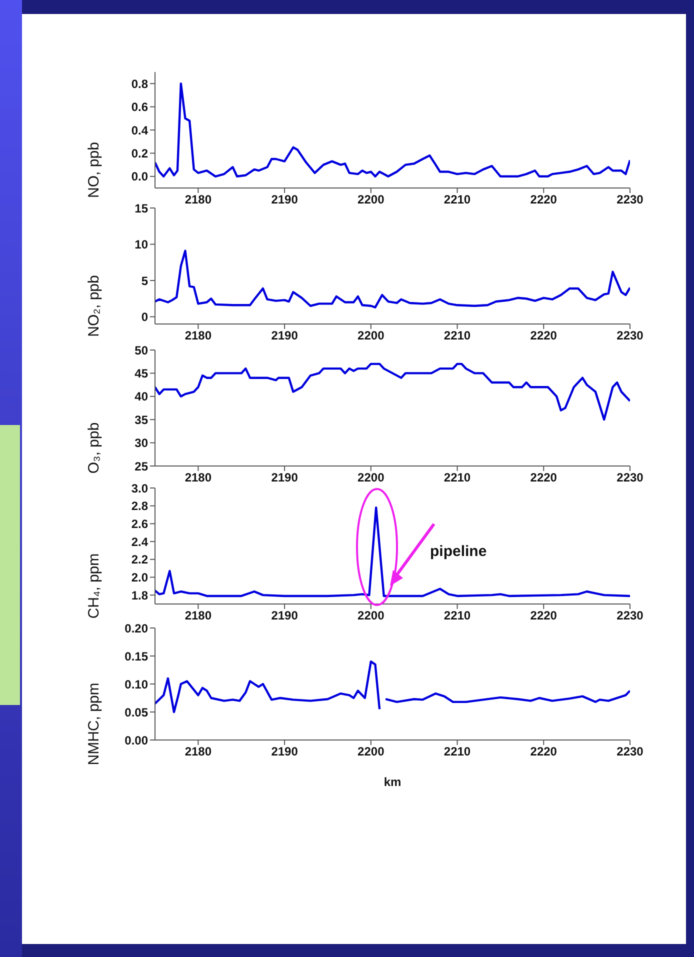 The height and width of the screenshot is (957, 694). Describe the element at coordinates (93, 724) in the screenshot. I see `y-axis-title: NMHC, ppm` at that location.